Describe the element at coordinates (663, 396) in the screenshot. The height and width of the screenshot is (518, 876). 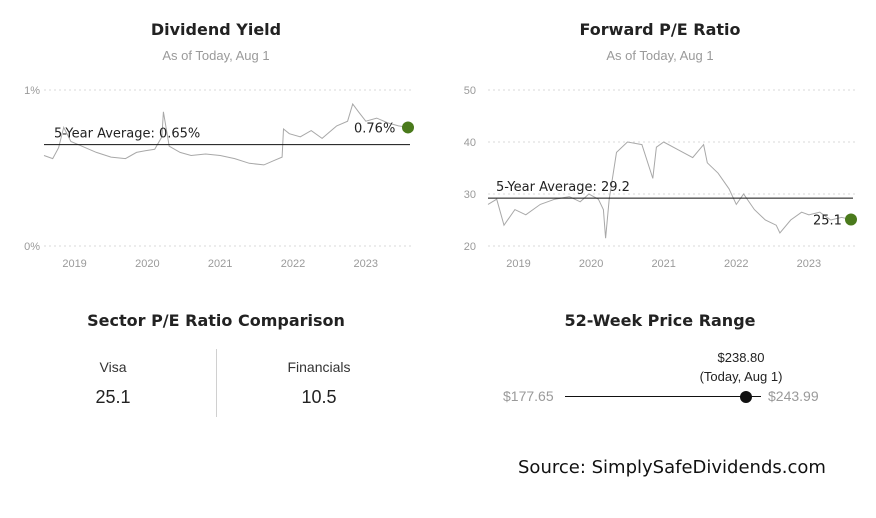
I see `range-track` at that location.